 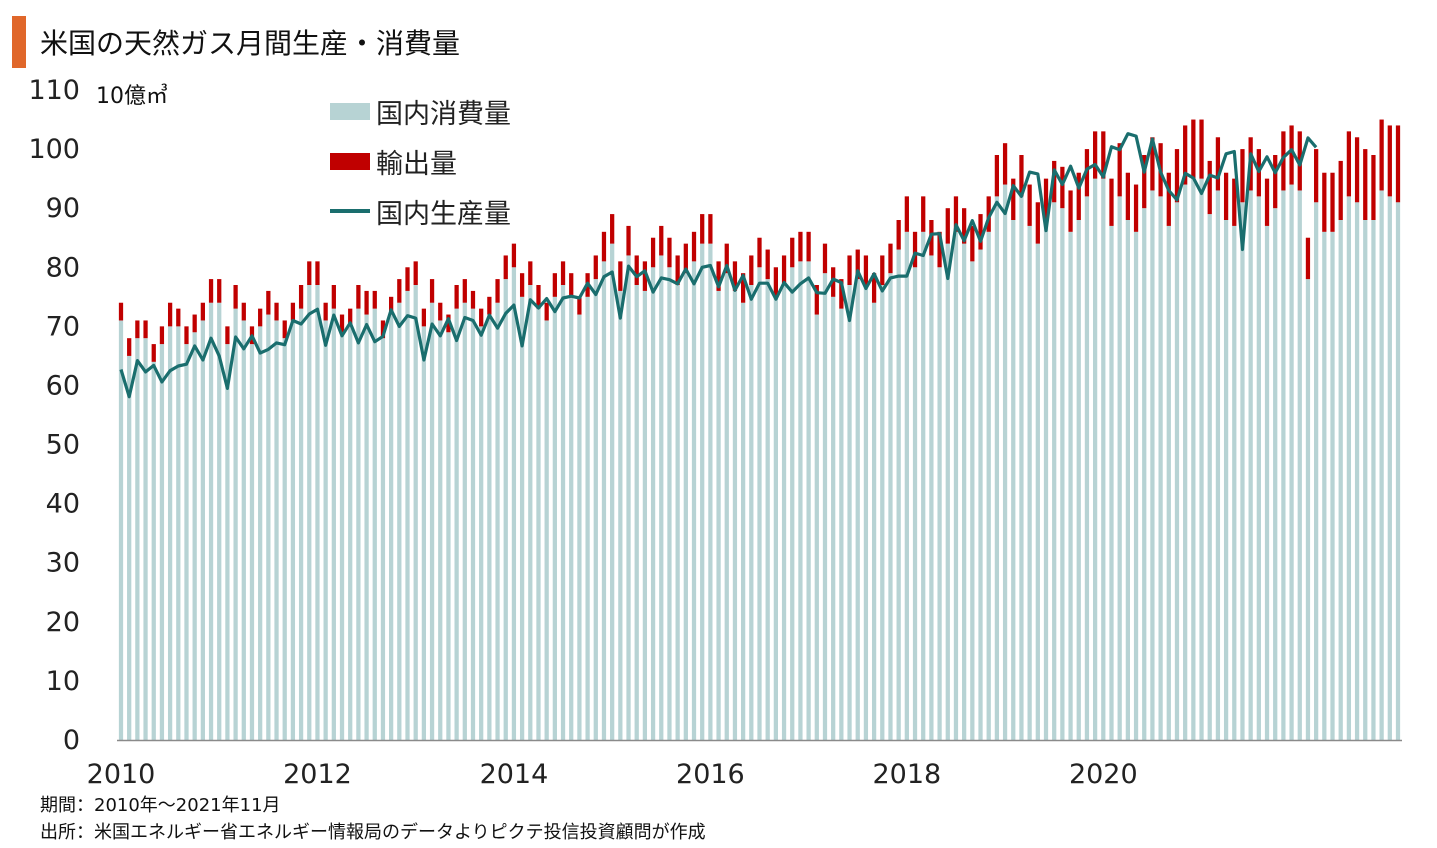 What do you see at coordinates (54, 90) in the screenshot?
I see `y-tick-label: 110` at bounding box center [54, 90].